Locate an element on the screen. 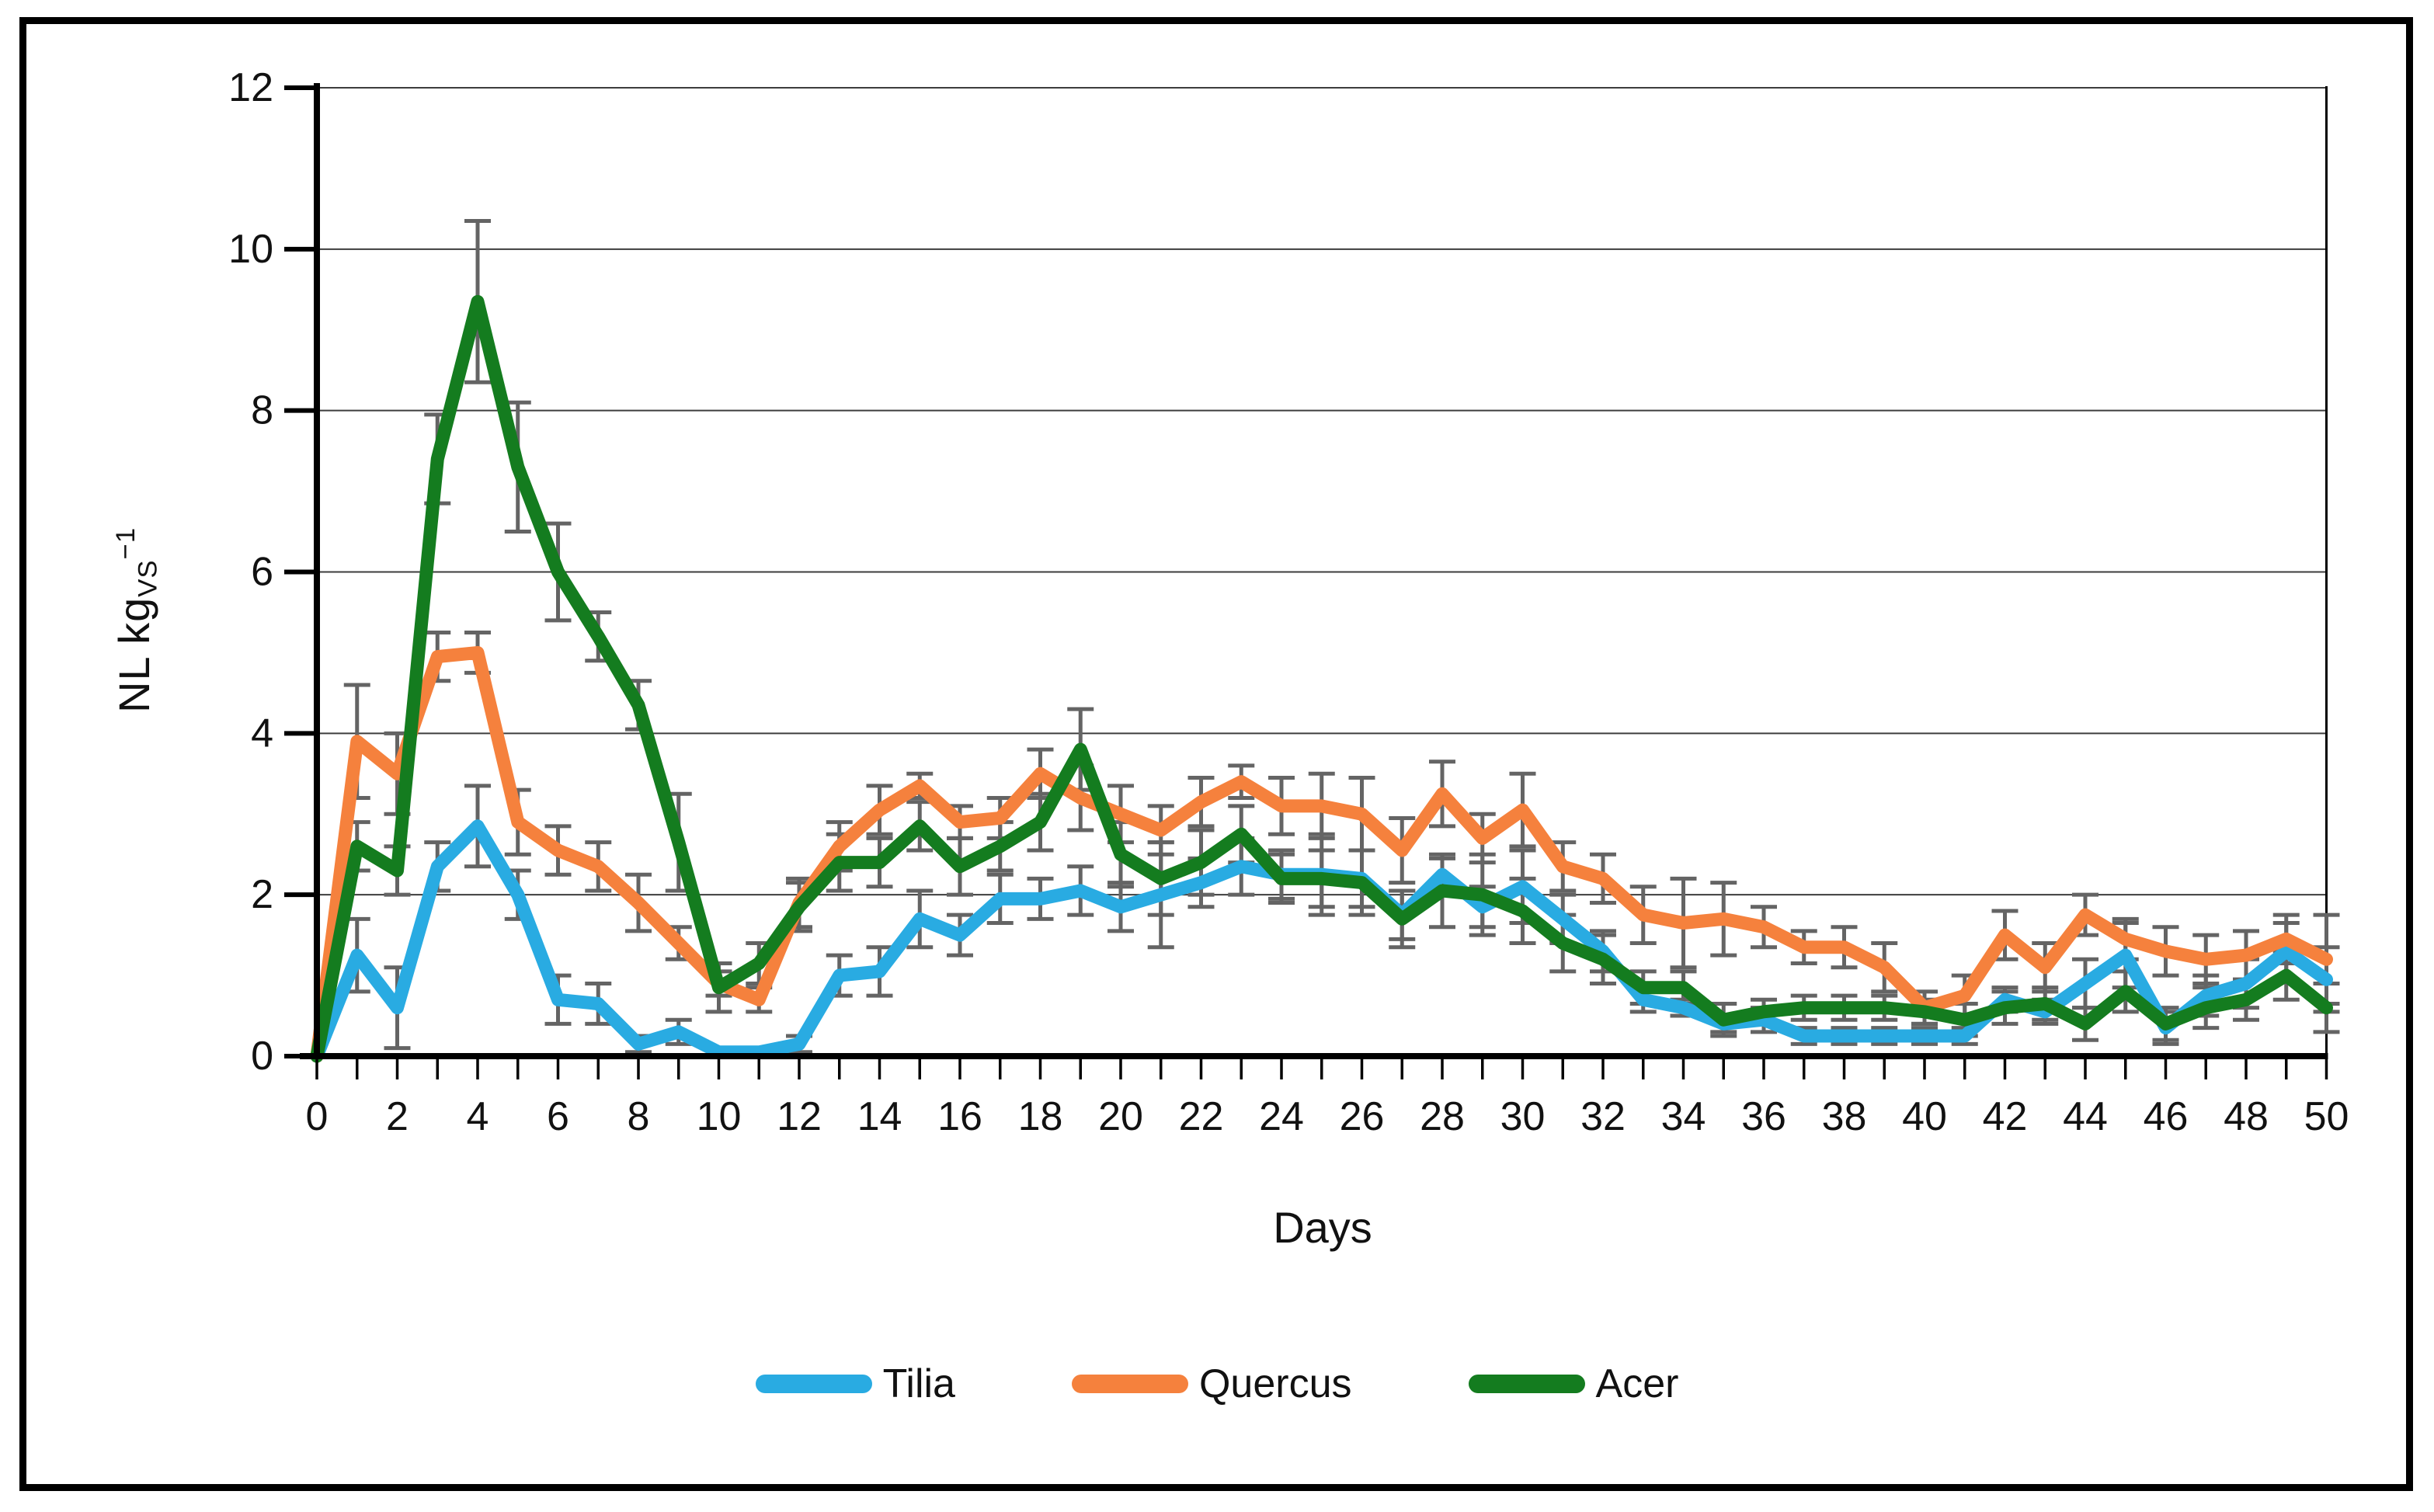 The image size is (2434, 1512). legend-swatch-acer is located at coordinates (1526, 1384).